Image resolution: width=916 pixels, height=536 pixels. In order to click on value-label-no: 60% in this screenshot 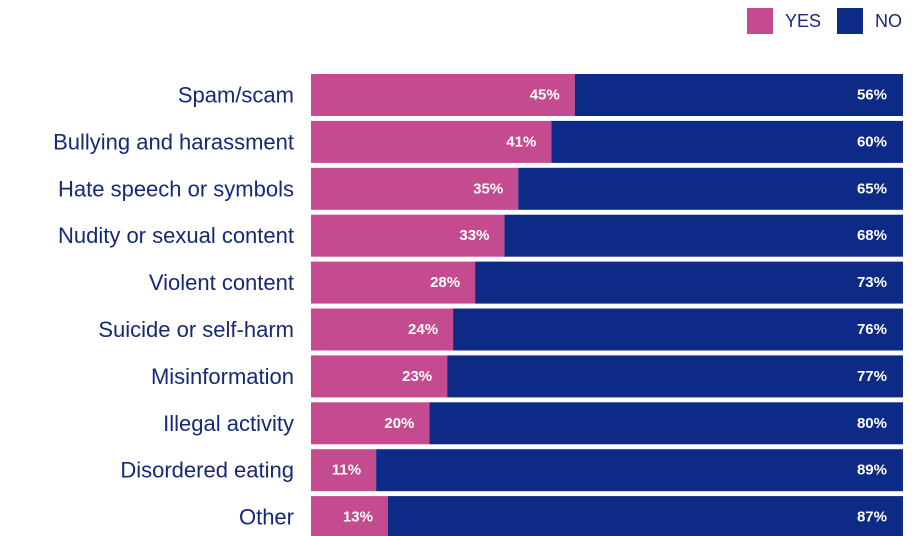, I will do `click(872, 141)`.